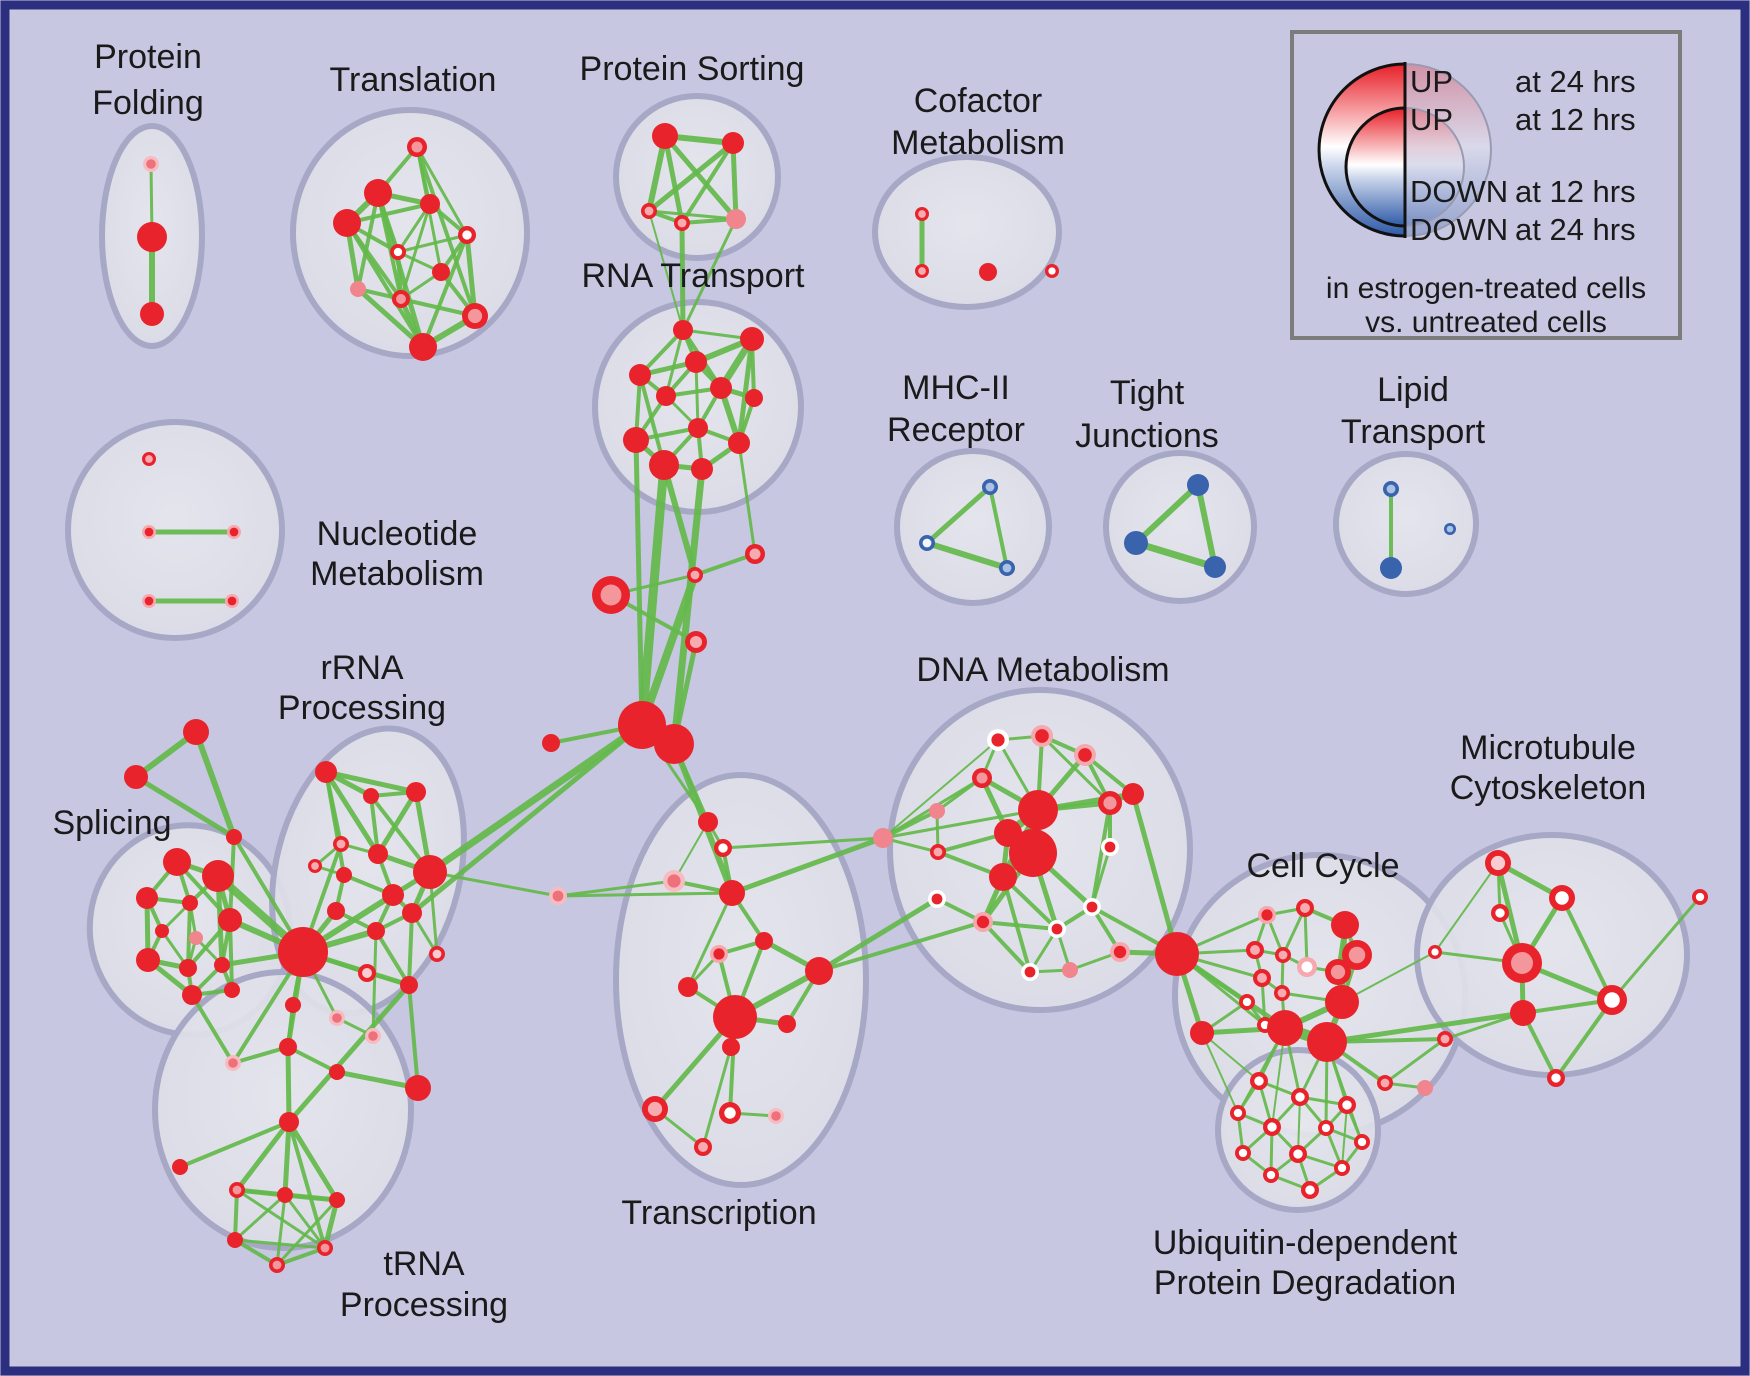  I want to click on edge-dmc-d1, so click(940, 789).